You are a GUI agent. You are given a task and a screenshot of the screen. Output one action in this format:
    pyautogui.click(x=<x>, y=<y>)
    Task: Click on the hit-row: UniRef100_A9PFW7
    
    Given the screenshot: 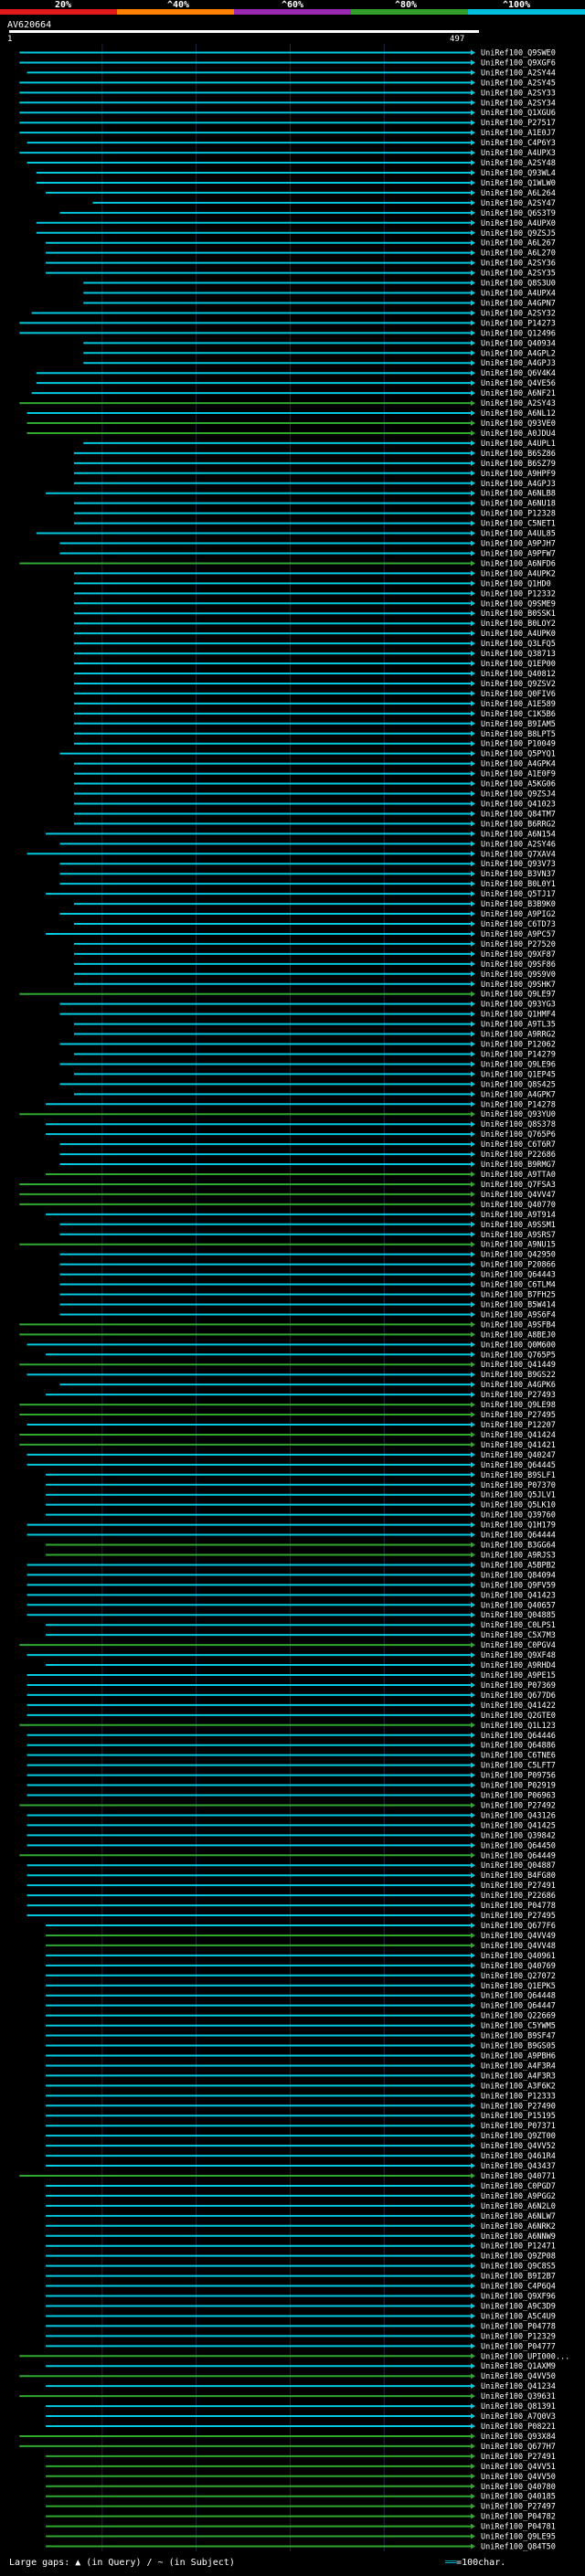 What is the action you would take?
    pyautogui.click(x=308, y=553)
    